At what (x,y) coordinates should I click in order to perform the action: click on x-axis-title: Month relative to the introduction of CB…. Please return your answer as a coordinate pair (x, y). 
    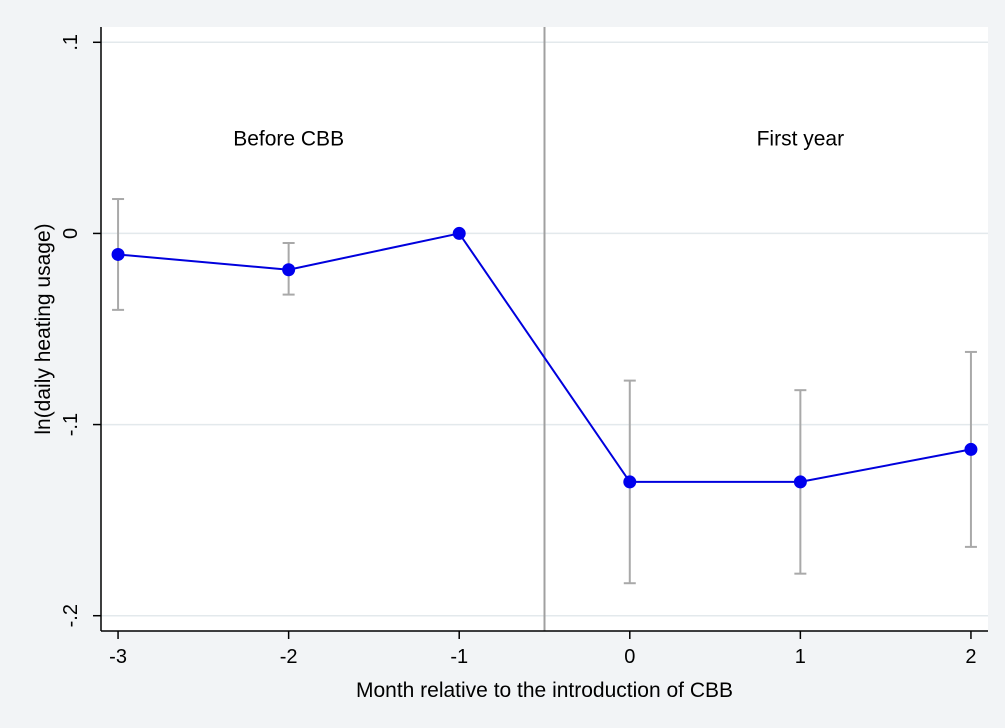
    Looking at the image, I should click on (544, 690).